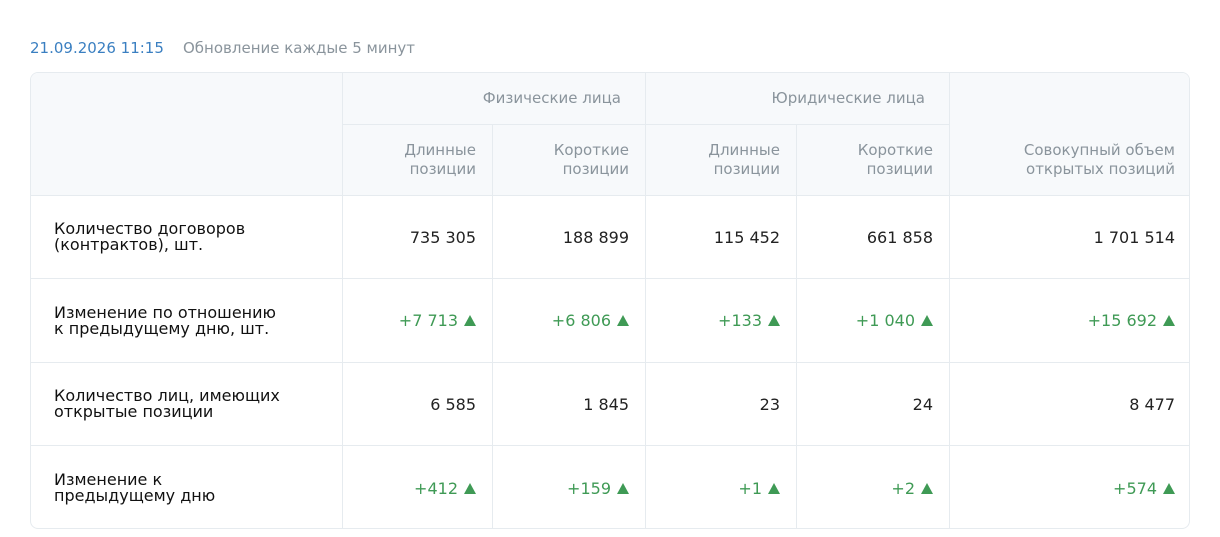 The image size is (1220, 537). Describe the element at coordinates (1069, 321) in the screenshot. I see `value-cell: +15 692` at that location.